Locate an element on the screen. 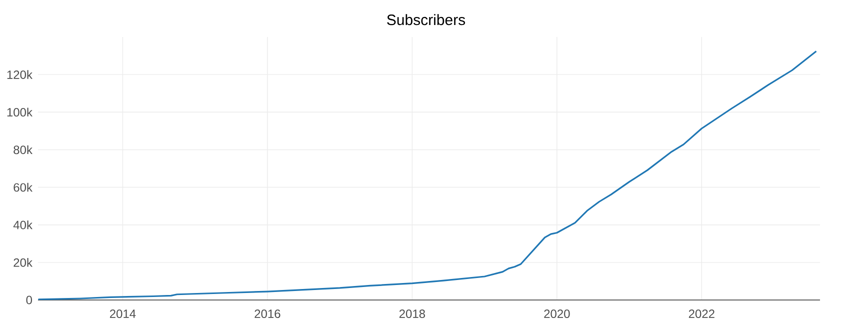 This screenshot has height=335, width=852. y-tick-label: 60k is located at coordinates (23, 187).